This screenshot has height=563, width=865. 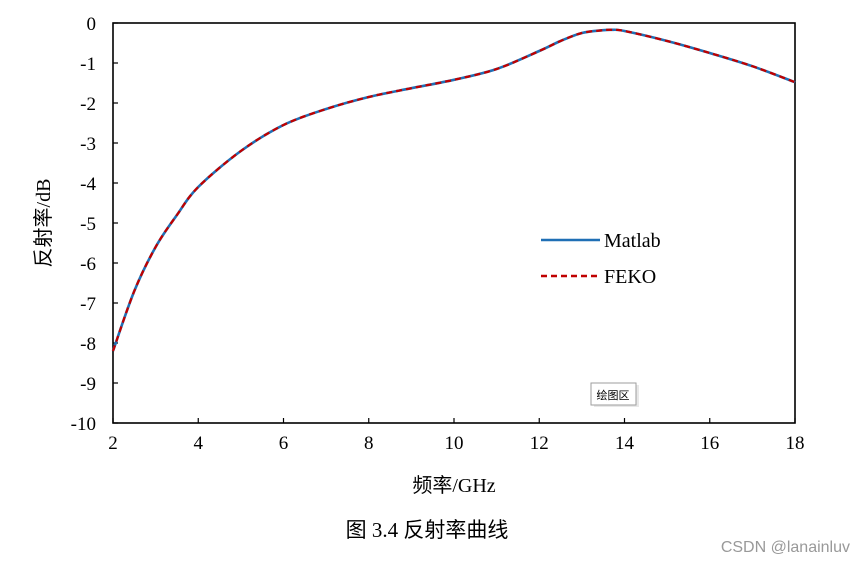 I want to click on x-tick-label: 10, so click(x=454, y=443).